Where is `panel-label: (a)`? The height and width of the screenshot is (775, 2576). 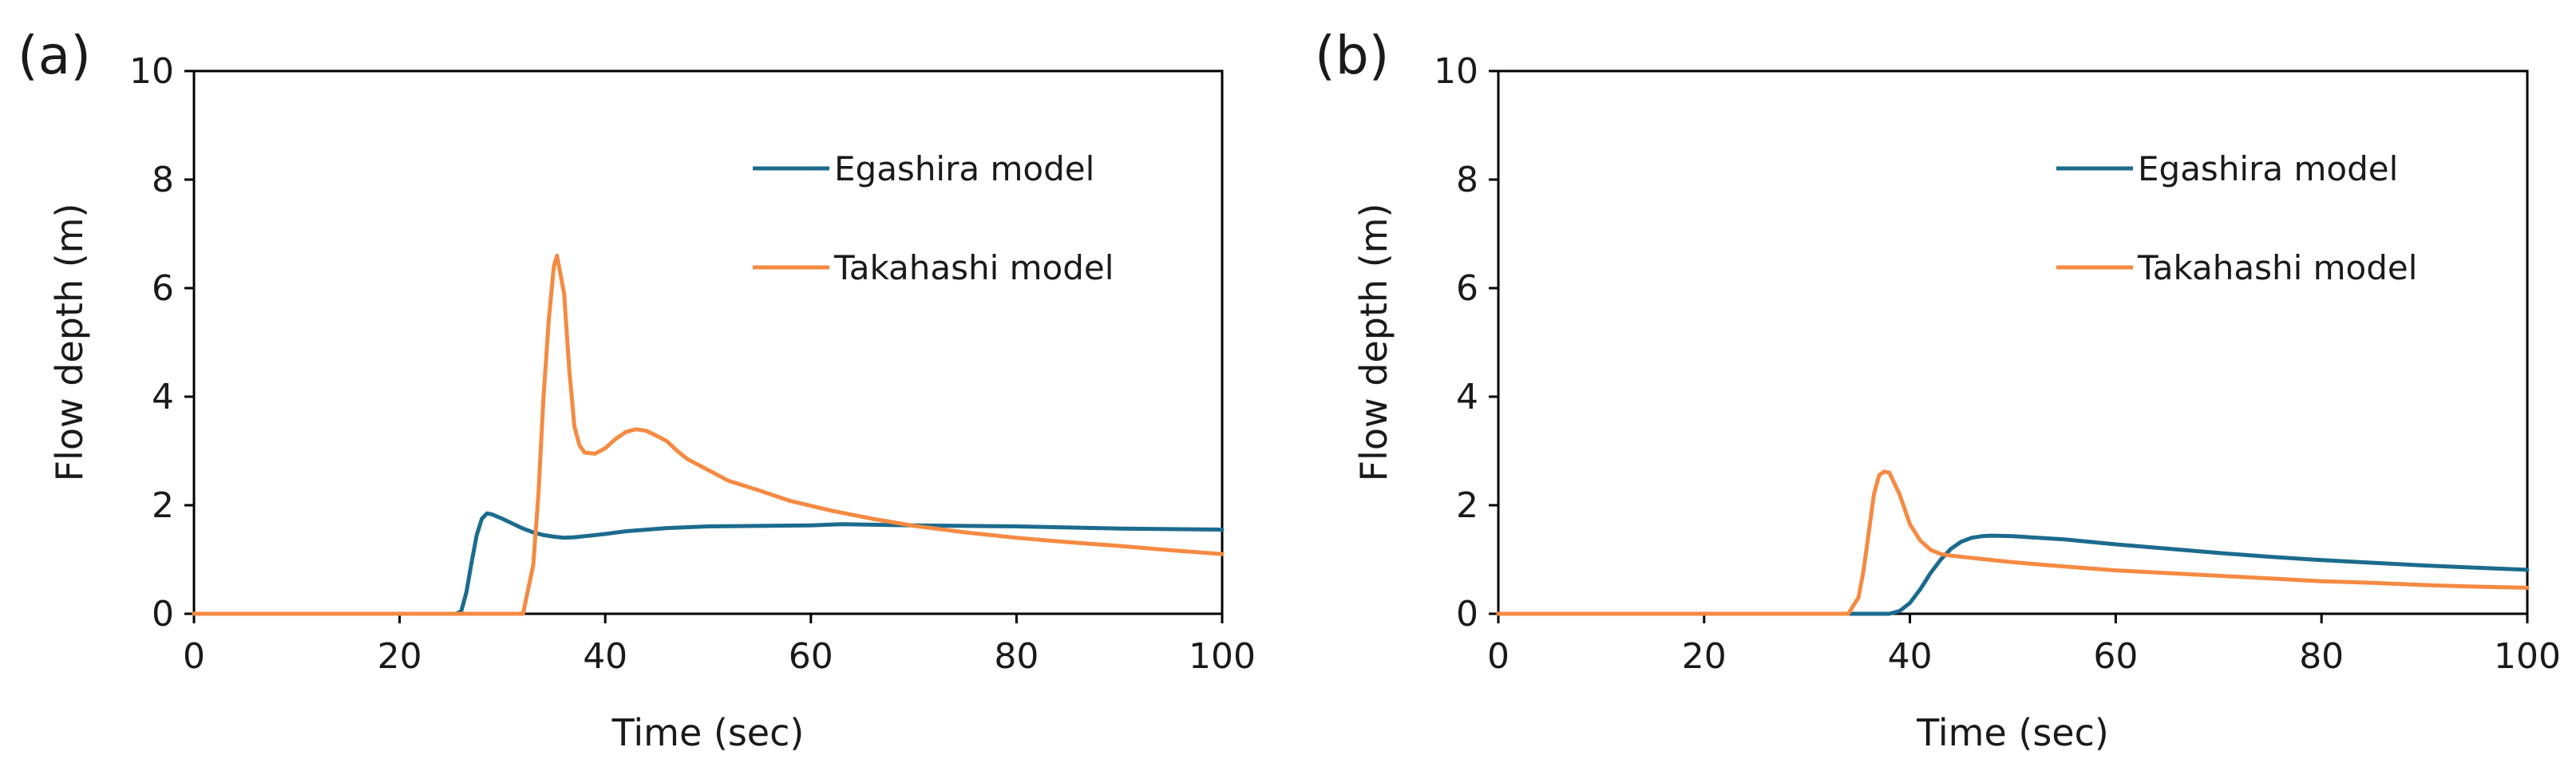
panel-label: (a) is located at coordinates (54, 55).